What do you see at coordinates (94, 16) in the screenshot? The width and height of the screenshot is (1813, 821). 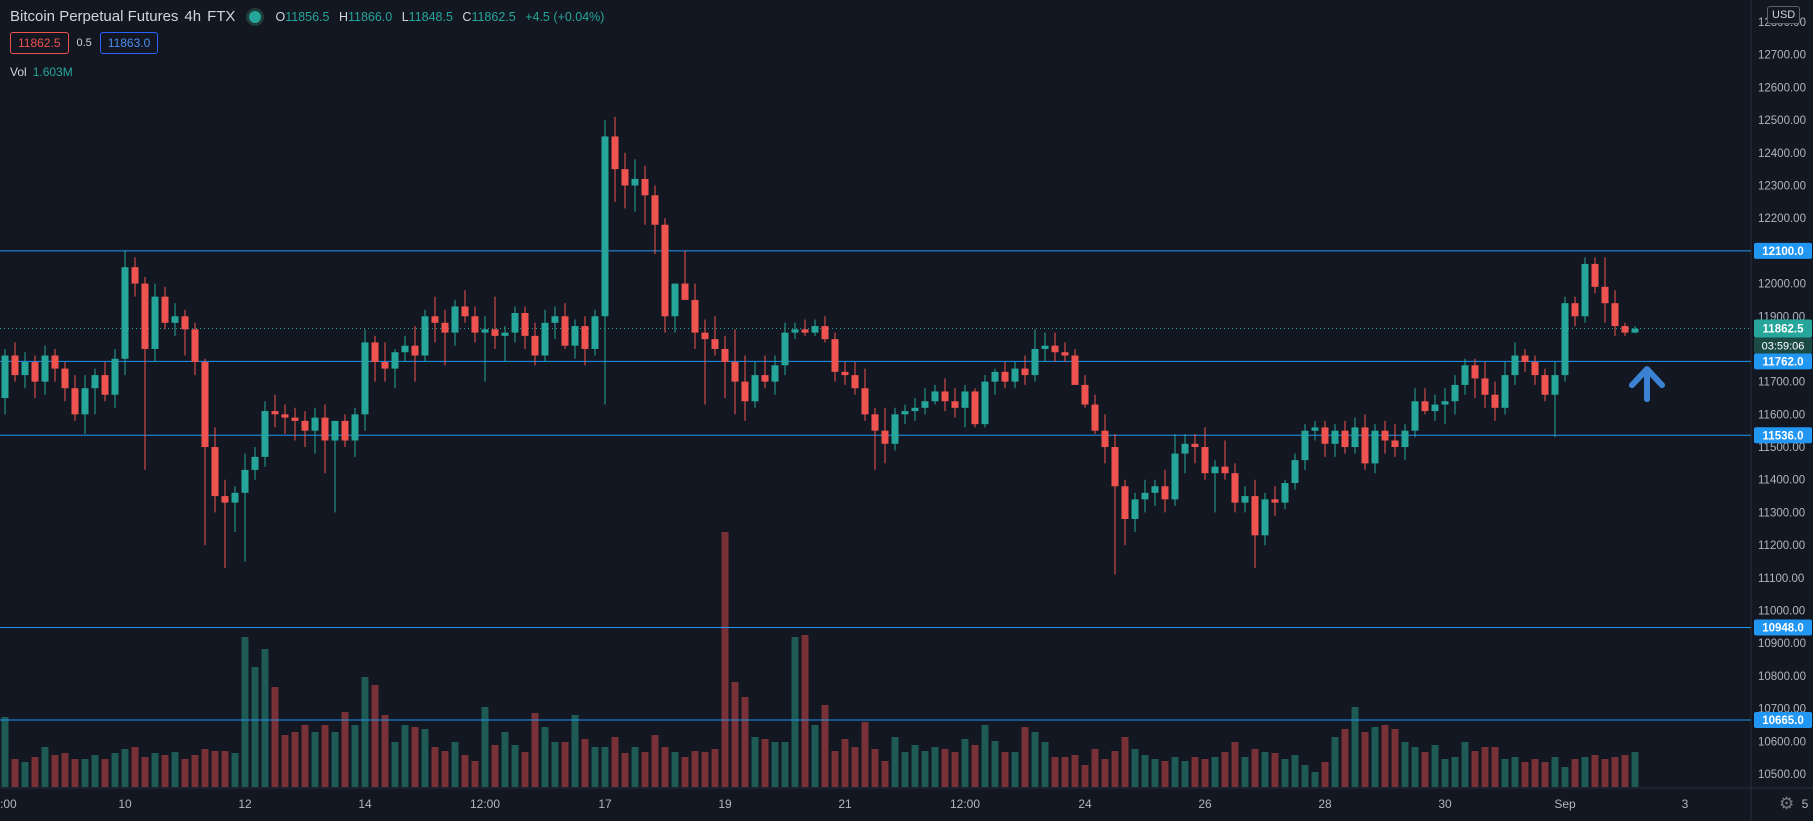 I see `symbol-name: Bitcoin Perpetual Futures` at bounding box center [94, 16].